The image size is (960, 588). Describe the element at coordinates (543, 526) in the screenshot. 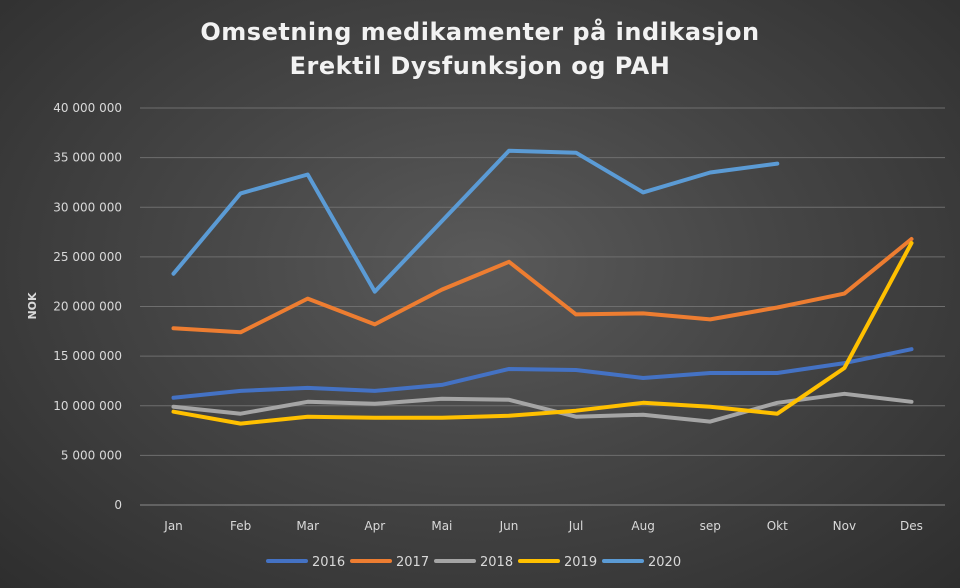

I see `x-axis-tick-labels: Jan Feb Mar Apr Mai Jun Jul Aug sep Okt Nov Des` at that location.